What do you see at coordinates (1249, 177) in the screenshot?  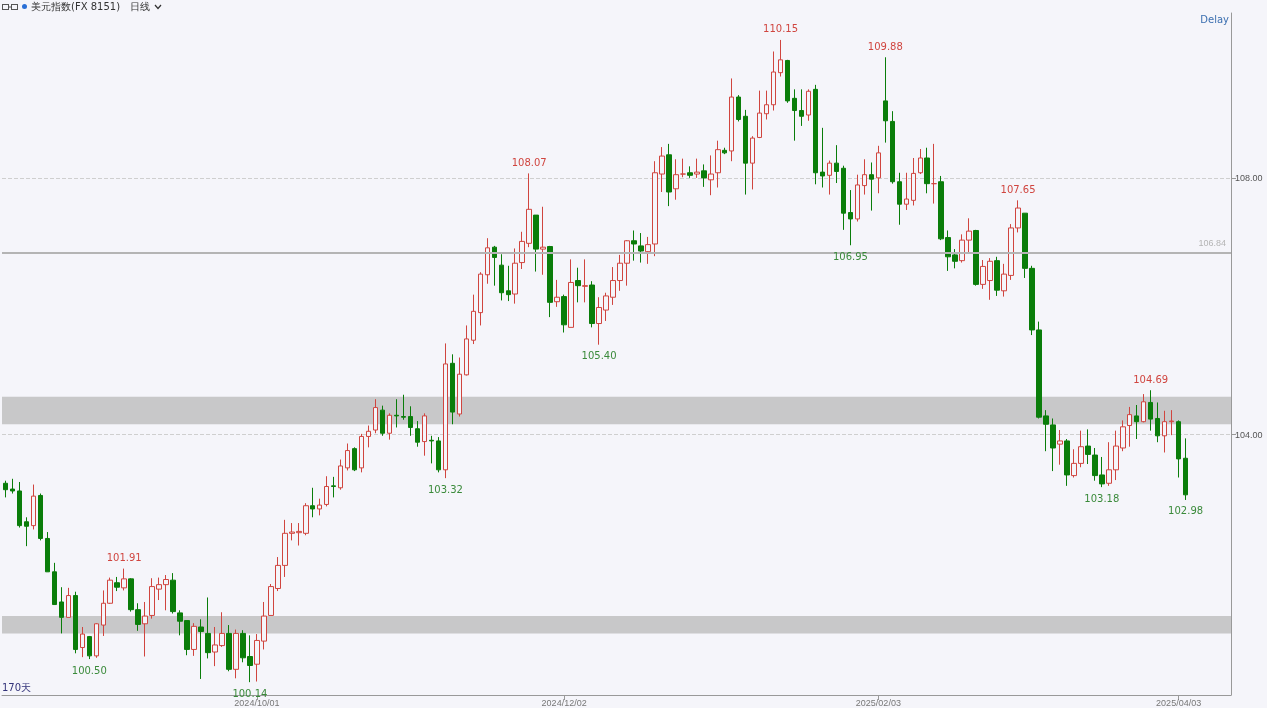 I see `y-tick-label: 108.00` at bounding box center [1249, 177].